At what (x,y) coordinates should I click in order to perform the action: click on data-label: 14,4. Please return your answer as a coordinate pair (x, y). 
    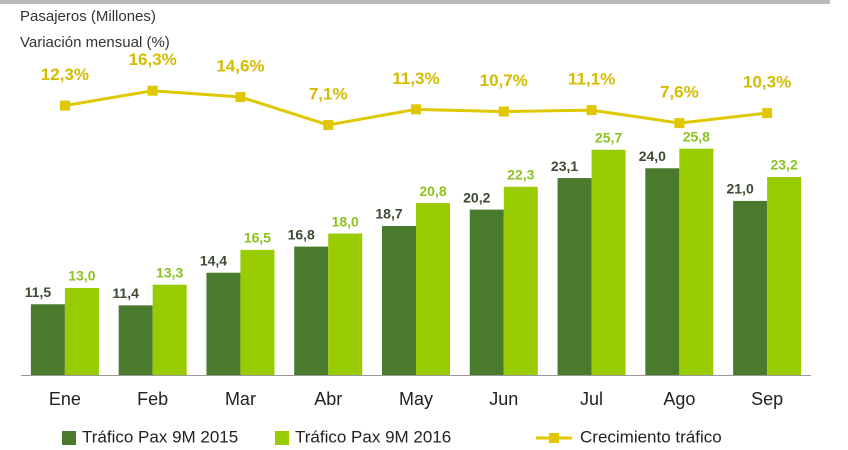
    Looking at the image, I should click on (213, 260).